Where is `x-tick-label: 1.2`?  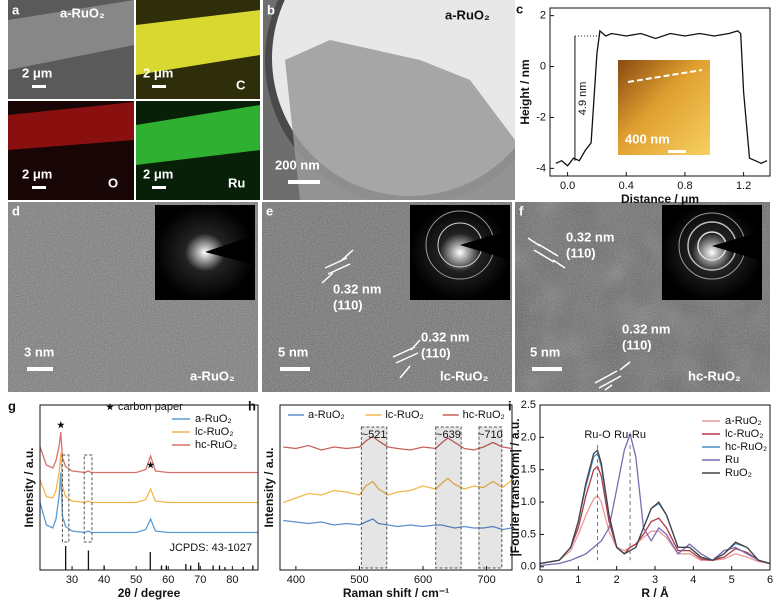
x-tick-label: 1.2 is located at coordinates (743, 186).